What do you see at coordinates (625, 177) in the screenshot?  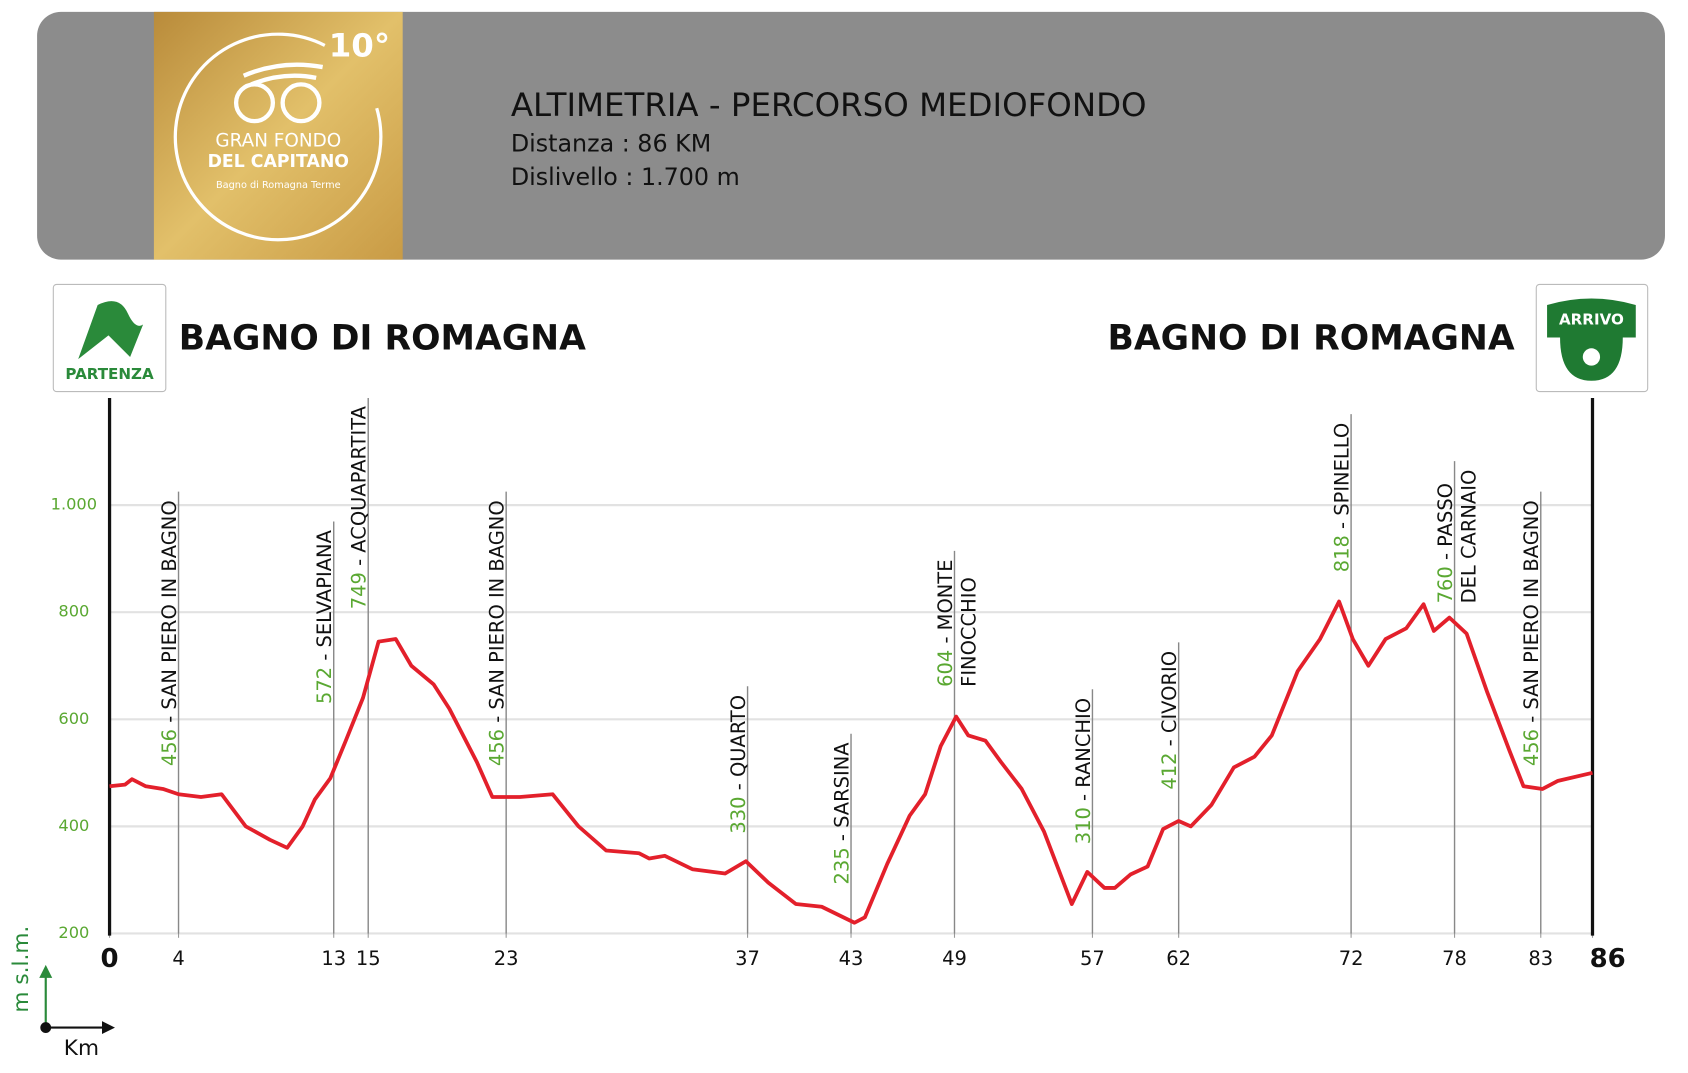 I see `subtitle: Dislivello : 1.700 m` at bounding box center [625, 177].